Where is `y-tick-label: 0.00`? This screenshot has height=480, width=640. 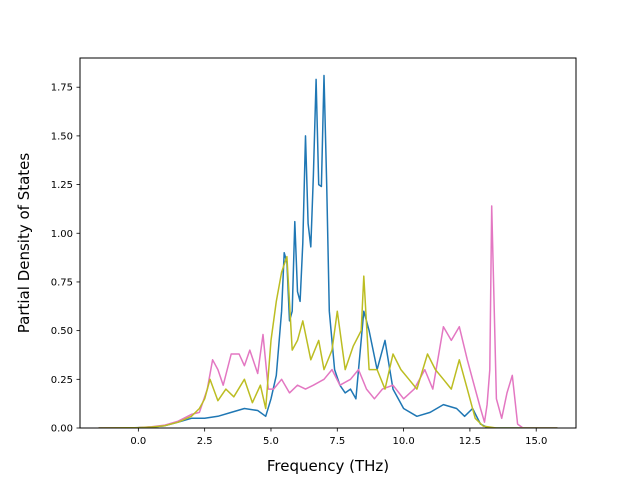
y-tick-label: 0.00 is located at coordinates (62, 429).